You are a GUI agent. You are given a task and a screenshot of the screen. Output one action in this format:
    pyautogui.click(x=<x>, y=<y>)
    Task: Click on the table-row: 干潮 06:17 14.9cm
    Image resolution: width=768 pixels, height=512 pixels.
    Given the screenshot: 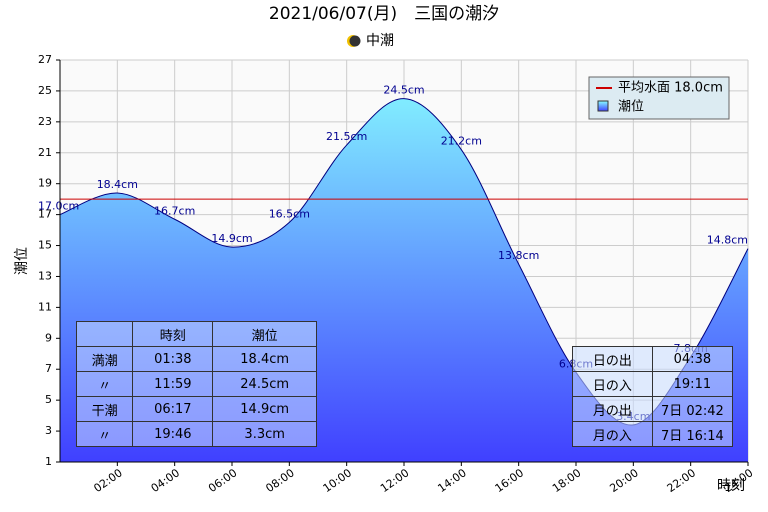 What is the action you would take?
    pyautogui.click(x=196, y=409)
    